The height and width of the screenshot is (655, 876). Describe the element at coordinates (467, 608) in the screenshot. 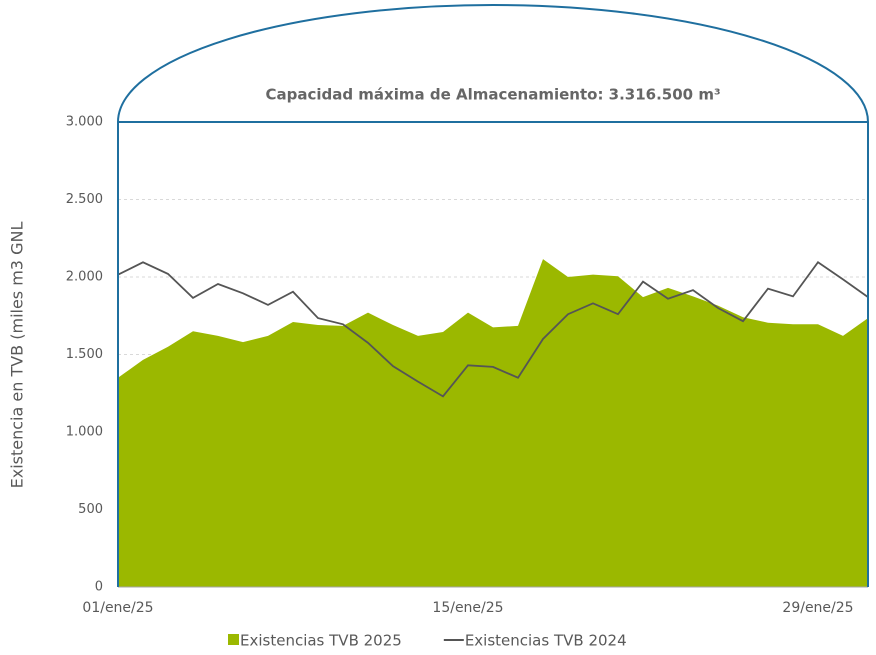

I see `x-tick-label: 15/ene/25` at that location.